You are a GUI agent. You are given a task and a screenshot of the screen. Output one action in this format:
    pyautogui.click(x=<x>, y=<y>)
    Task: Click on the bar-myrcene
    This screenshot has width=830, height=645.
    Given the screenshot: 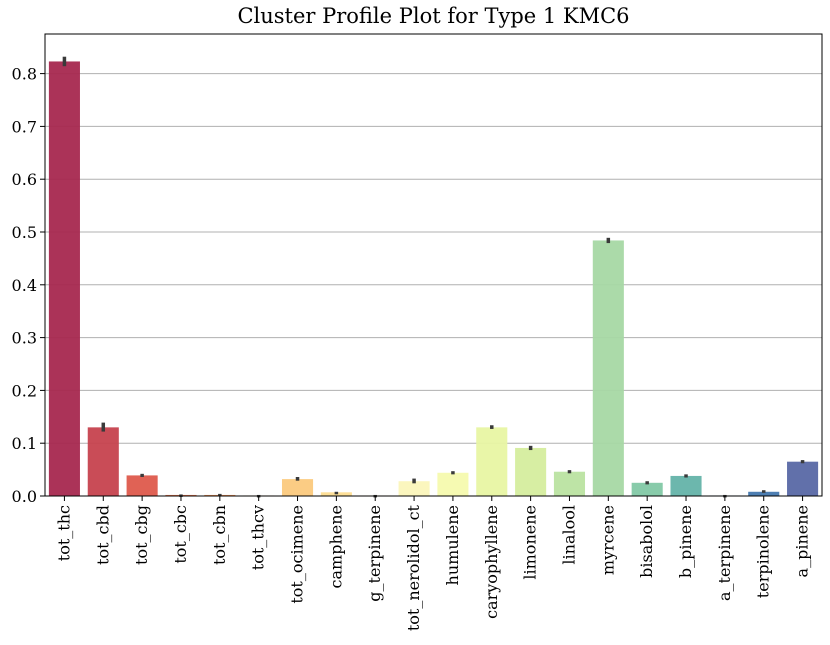 What is the action you would take?
    pyautogui.click(x=608, y=368)
    